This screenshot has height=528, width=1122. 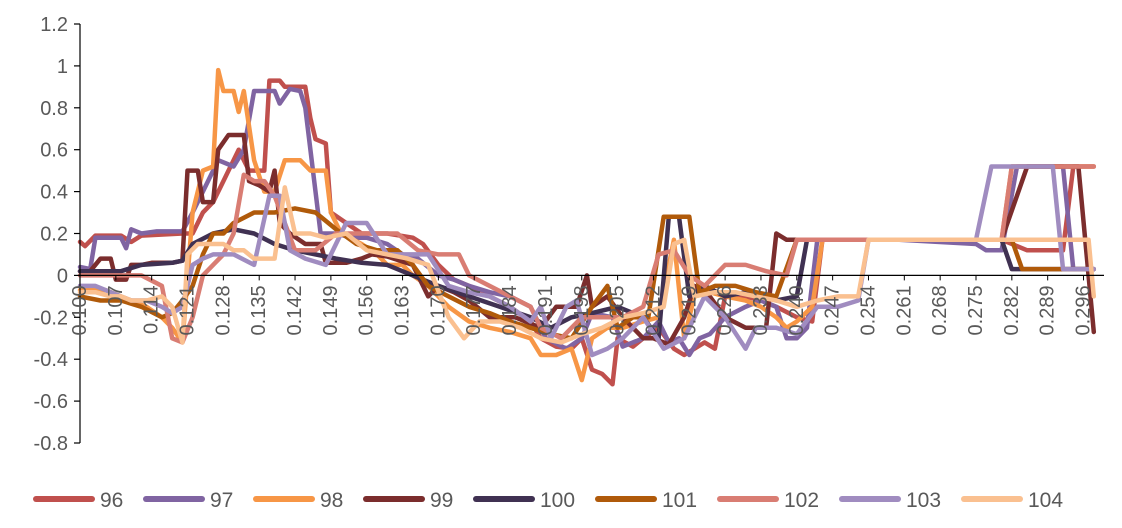 What do you see at coordinates (441, 500) in the screenshot?
I see `legend-label-99: 99` at bounding box center [441, 500].